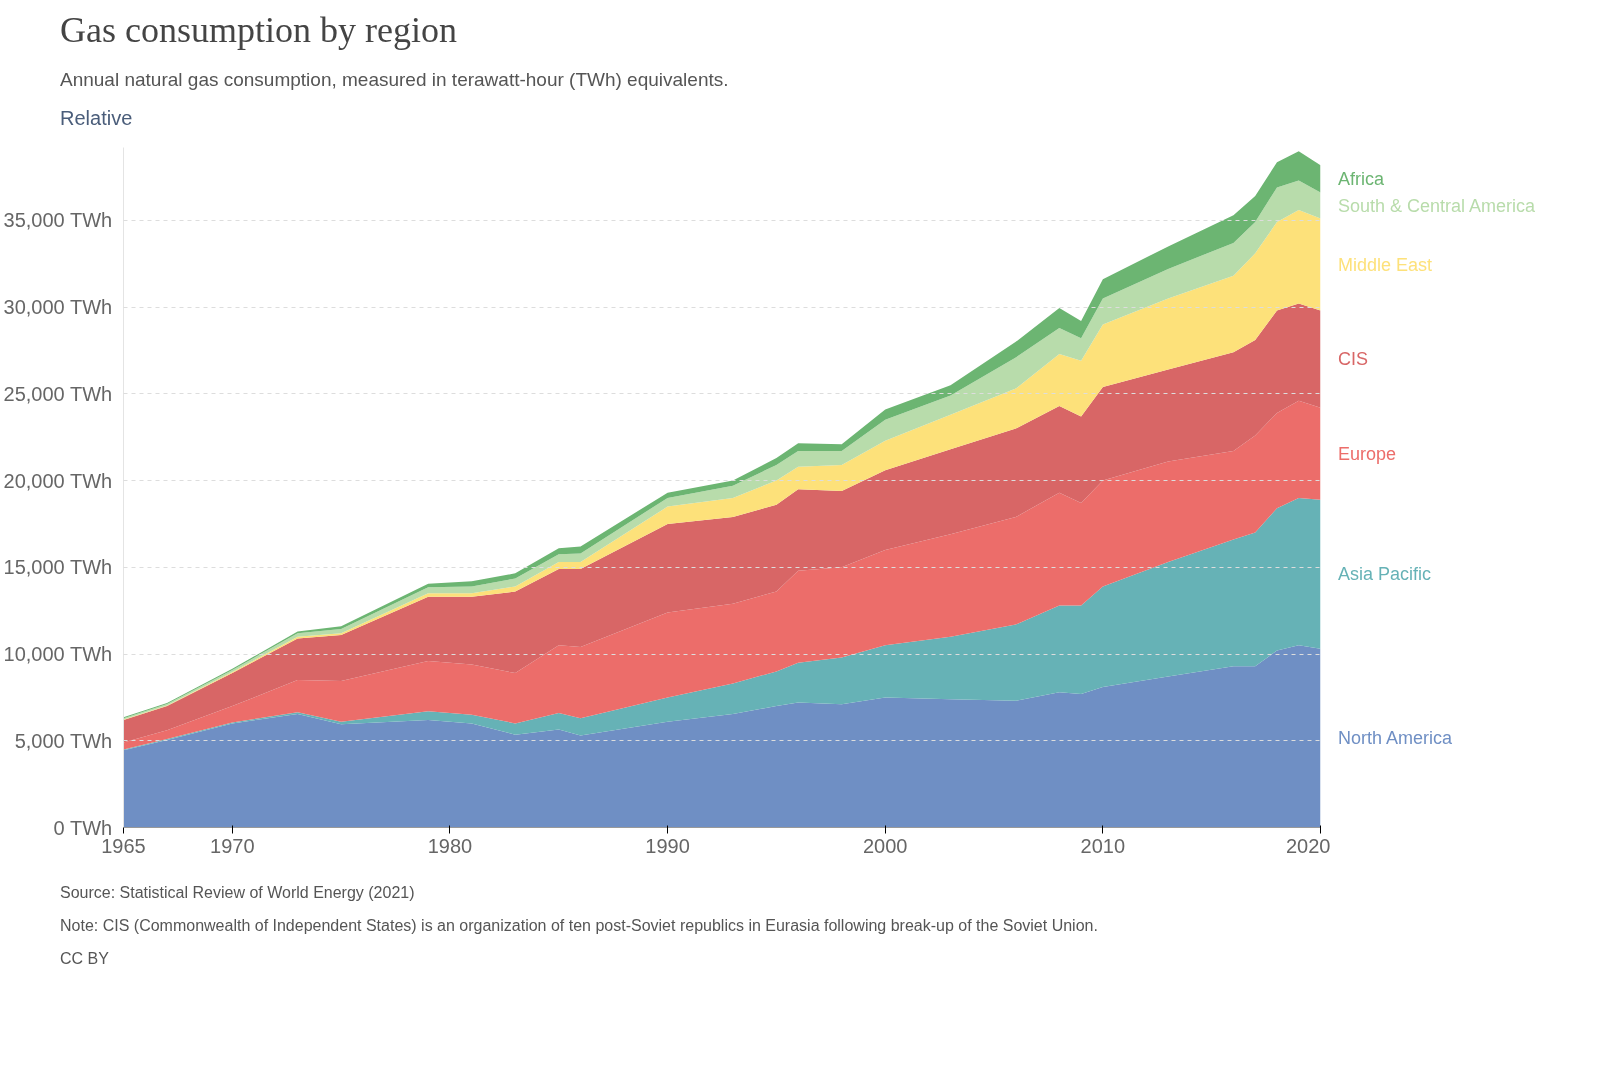  What do you see at coordinates (1308, 845) in the screenshot?
I see `x-tick-label: 2020` at bounding box center [1308, 845].